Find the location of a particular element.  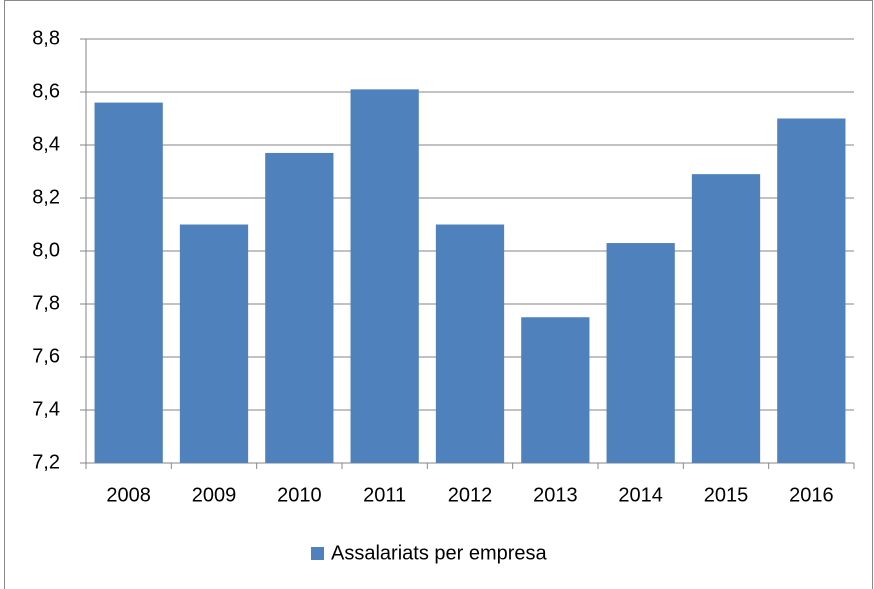

y-tick-label: 7,8 is located at coordinates (46, 303).